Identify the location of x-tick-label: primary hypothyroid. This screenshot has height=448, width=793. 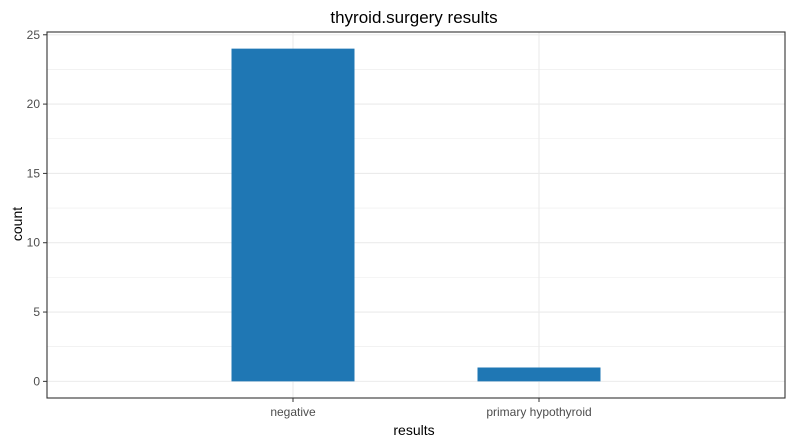
(538, 412).